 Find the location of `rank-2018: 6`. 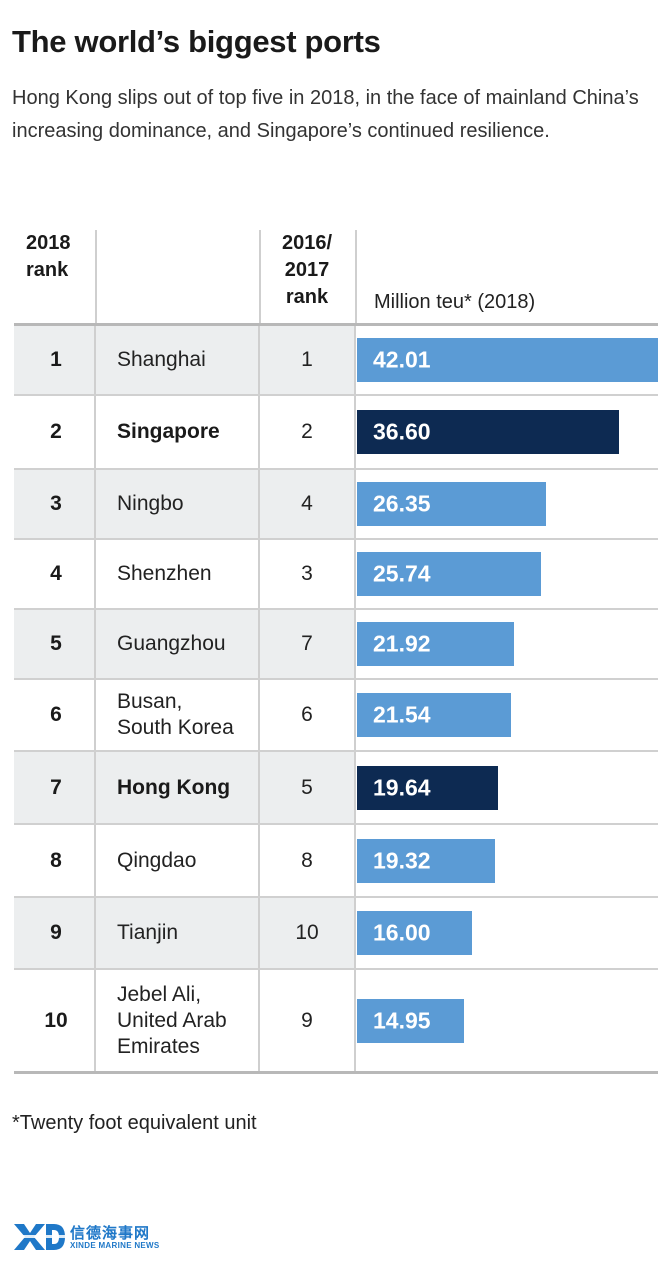

rank-2018: 6 is located at coordinates (56, 714).